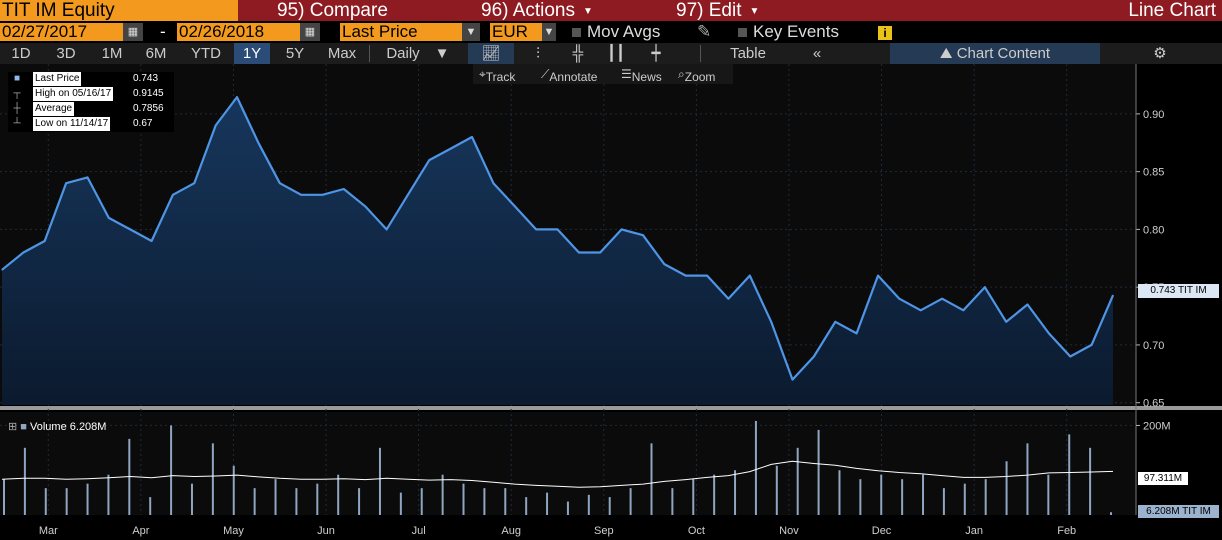  Describe the element at coordinates (697, 75) in the screenshot. I see `zoom-tool: ⌕ Zoom` at that location.